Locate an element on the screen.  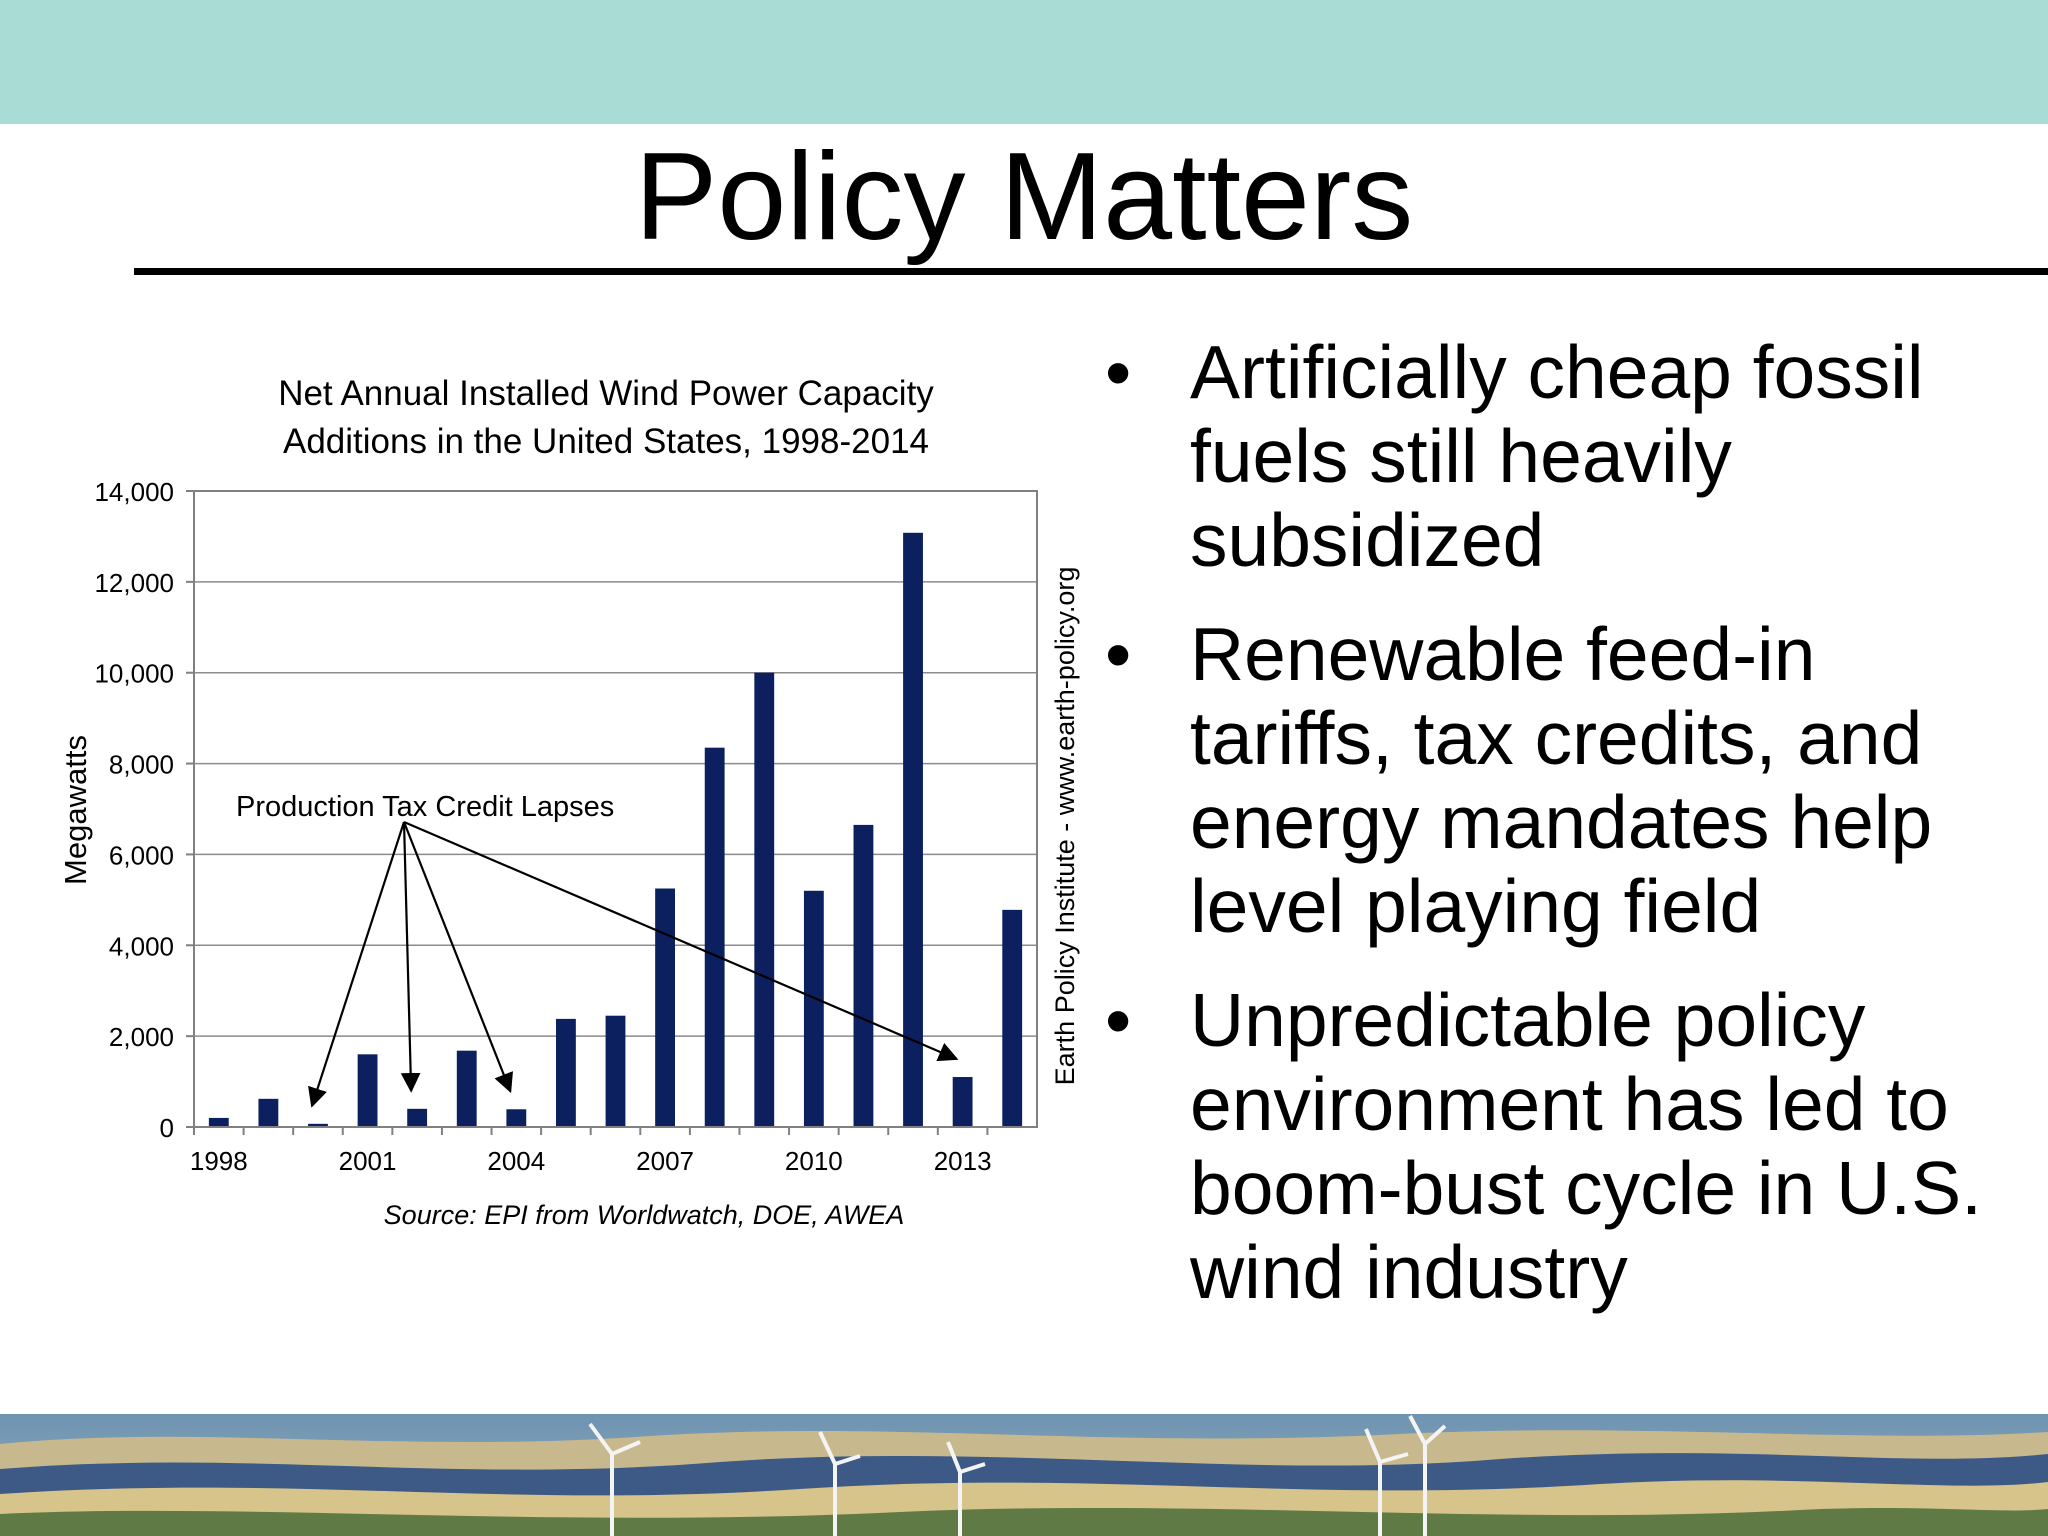
bar-2006 is located at coordinates (615, 1071).